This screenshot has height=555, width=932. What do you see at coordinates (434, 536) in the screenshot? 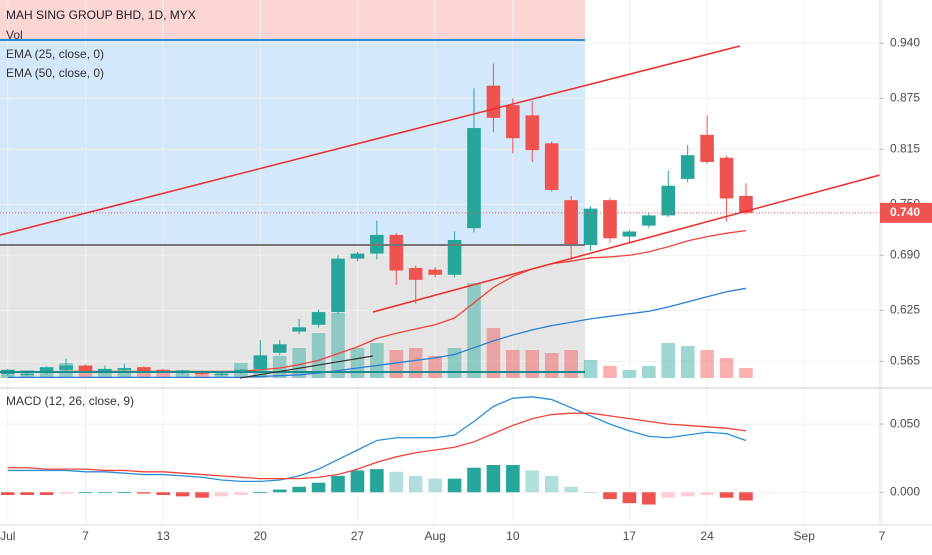
I see `x-tick-label: Aug` at bounding box center [434, 536].